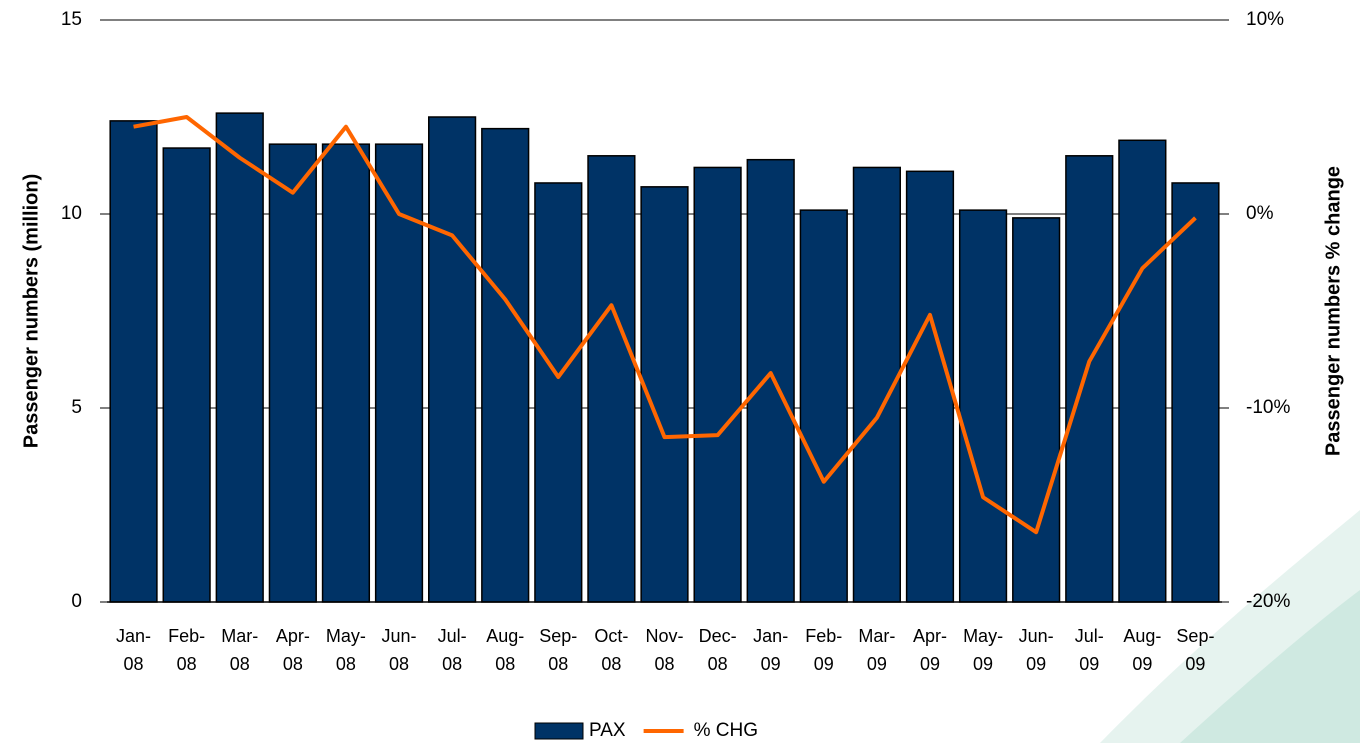 This screenshot has height=743, width=1360. Describe the element at coordinates (877, 650) in the screenshot. I see `x-tick-label: Mar- 09` at that location.